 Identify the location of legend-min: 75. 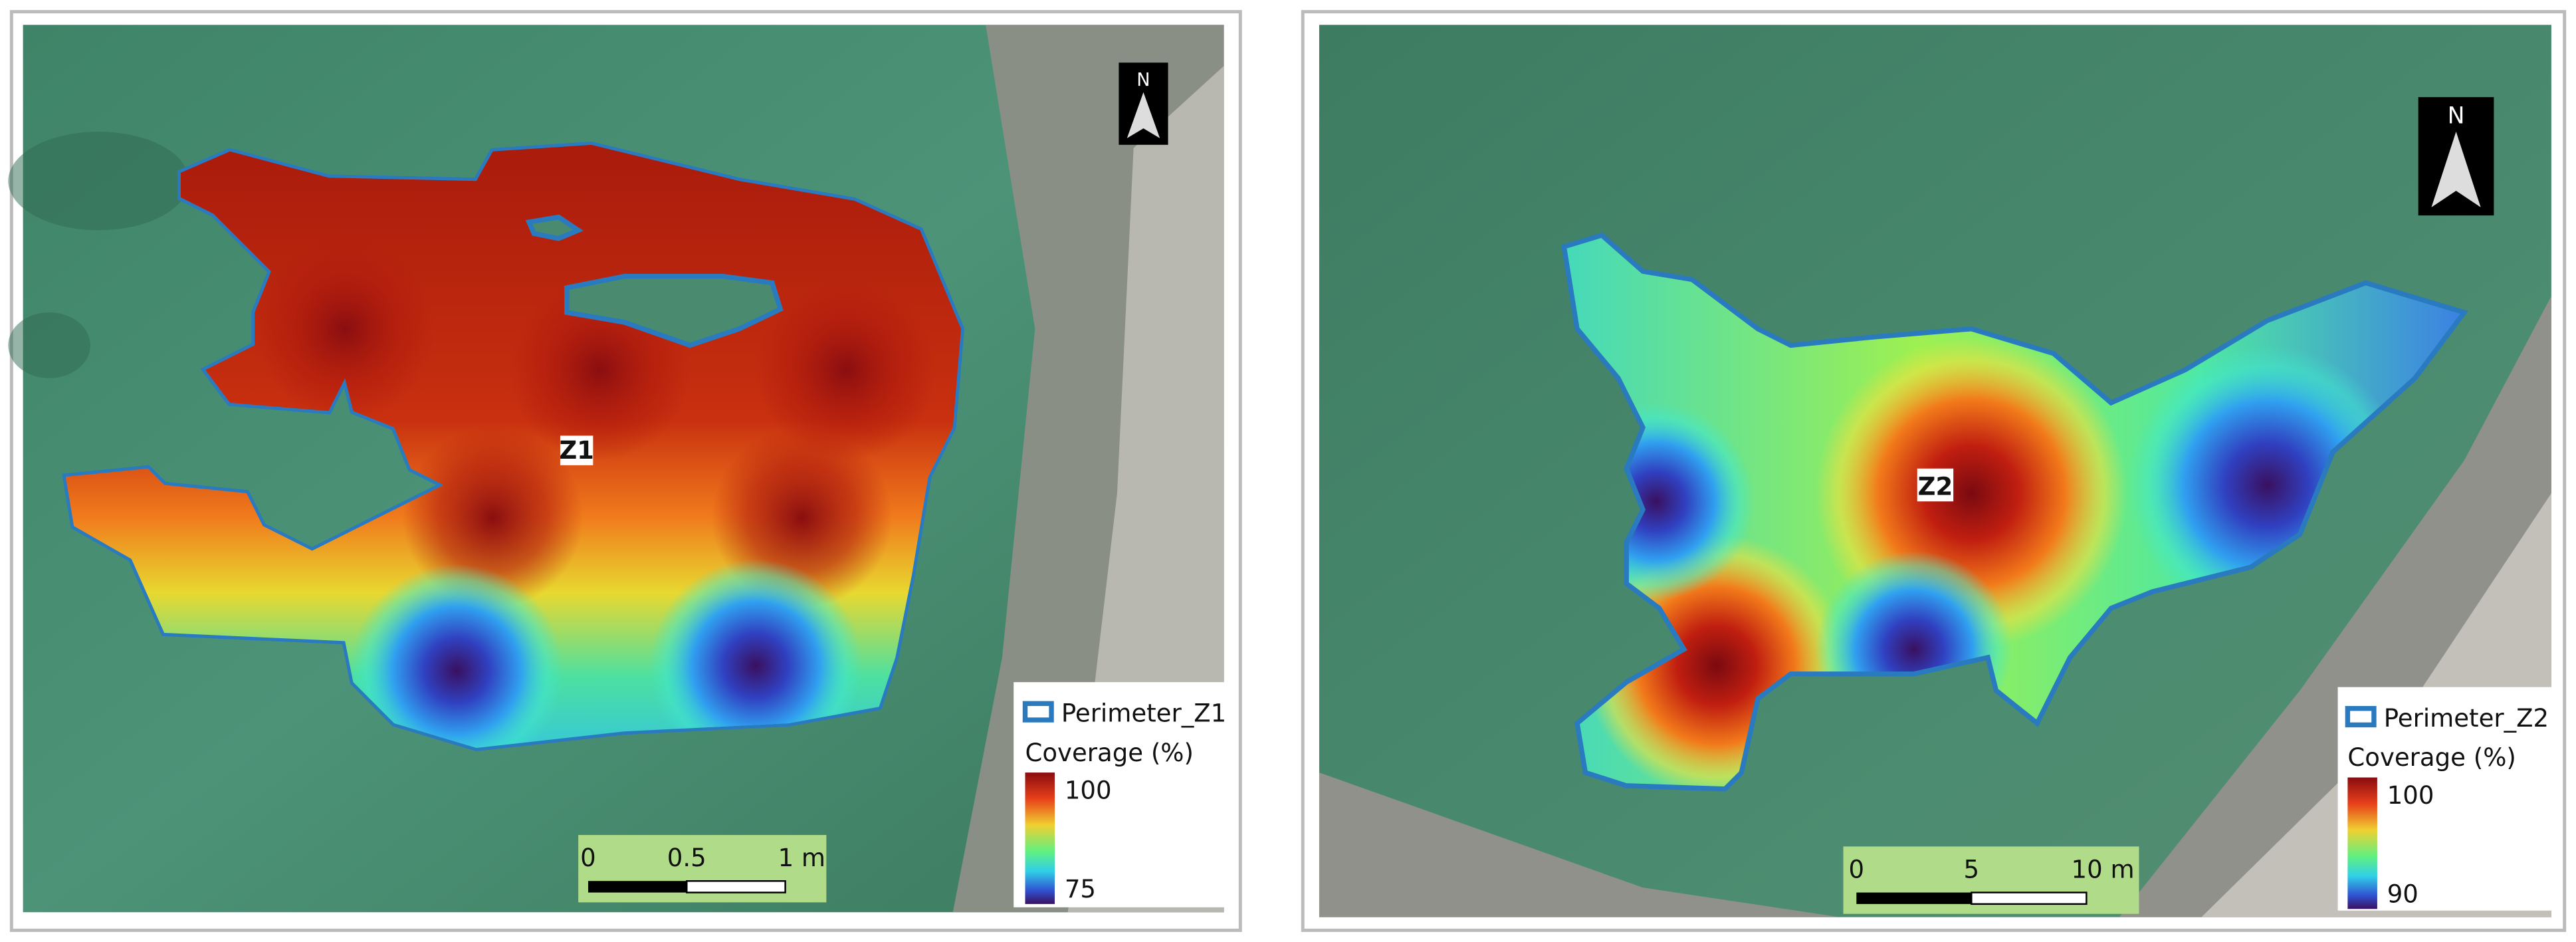
(1080, 889).